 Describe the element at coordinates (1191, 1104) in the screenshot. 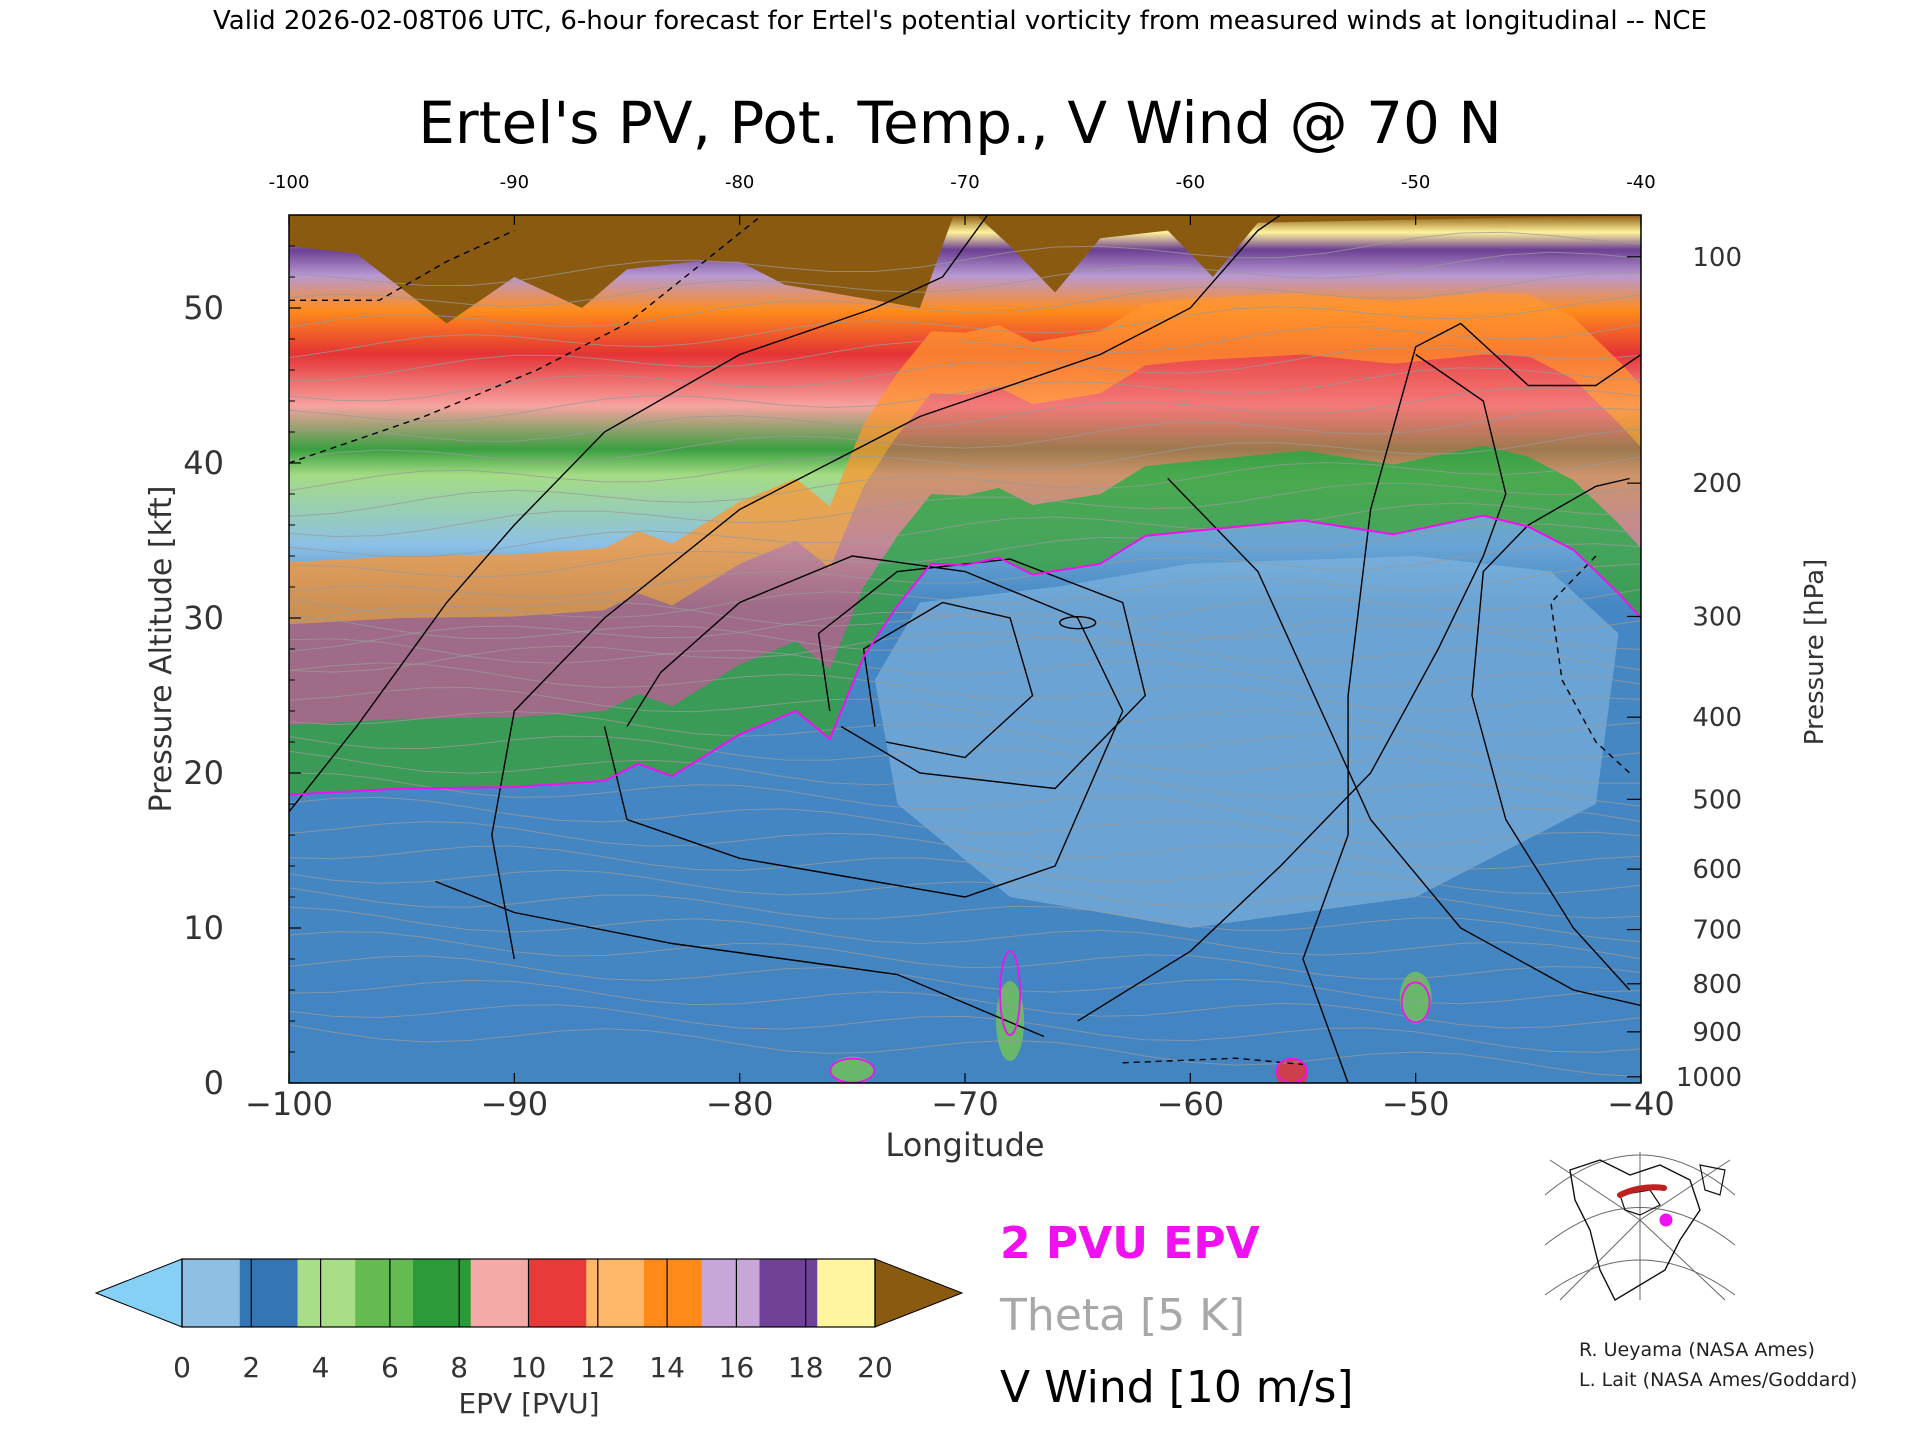

I see `x-tick-label: −60` at that location.